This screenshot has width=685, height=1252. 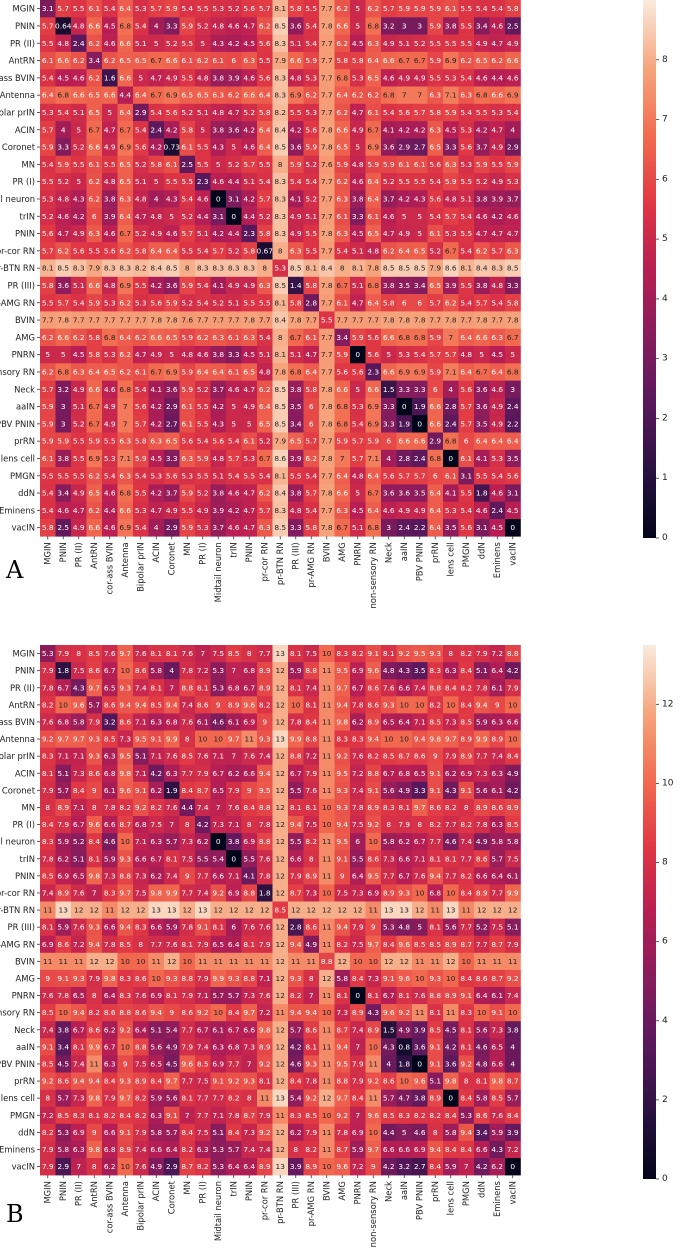 What do you see at coordinates (482, 493) in the screenshot?
I see `cell-value-label: 1.8` at bounding box center [482, 493].